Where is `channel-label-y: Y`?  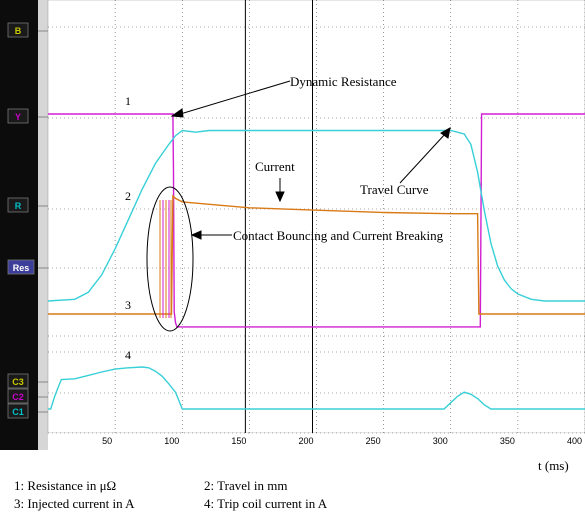
channel-label-y: Y is located at coordinates (18, 117).